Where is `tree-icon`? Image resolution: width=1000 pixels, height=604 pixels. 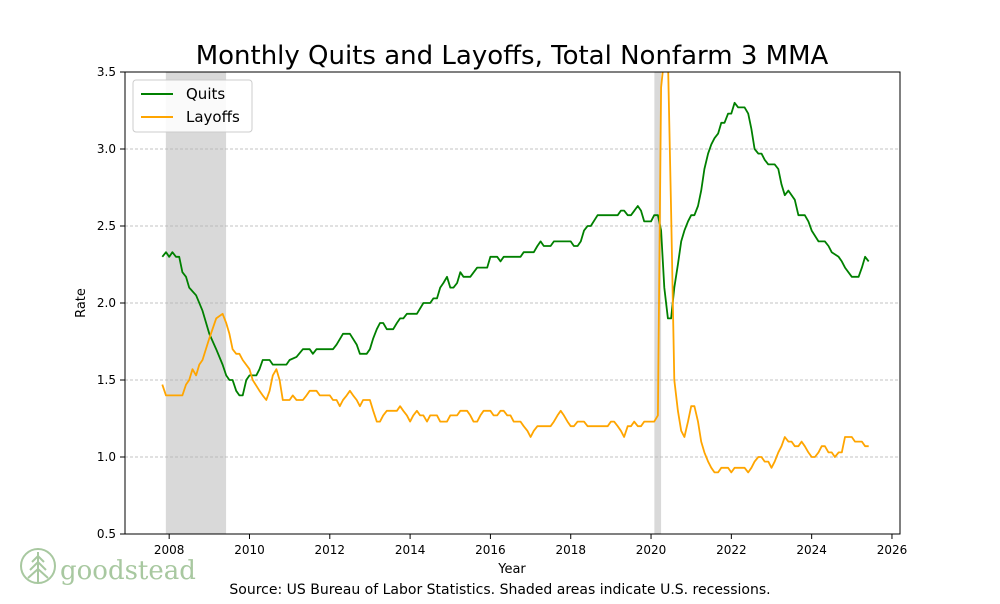
tree-icon is located at coordinates (38, 566).